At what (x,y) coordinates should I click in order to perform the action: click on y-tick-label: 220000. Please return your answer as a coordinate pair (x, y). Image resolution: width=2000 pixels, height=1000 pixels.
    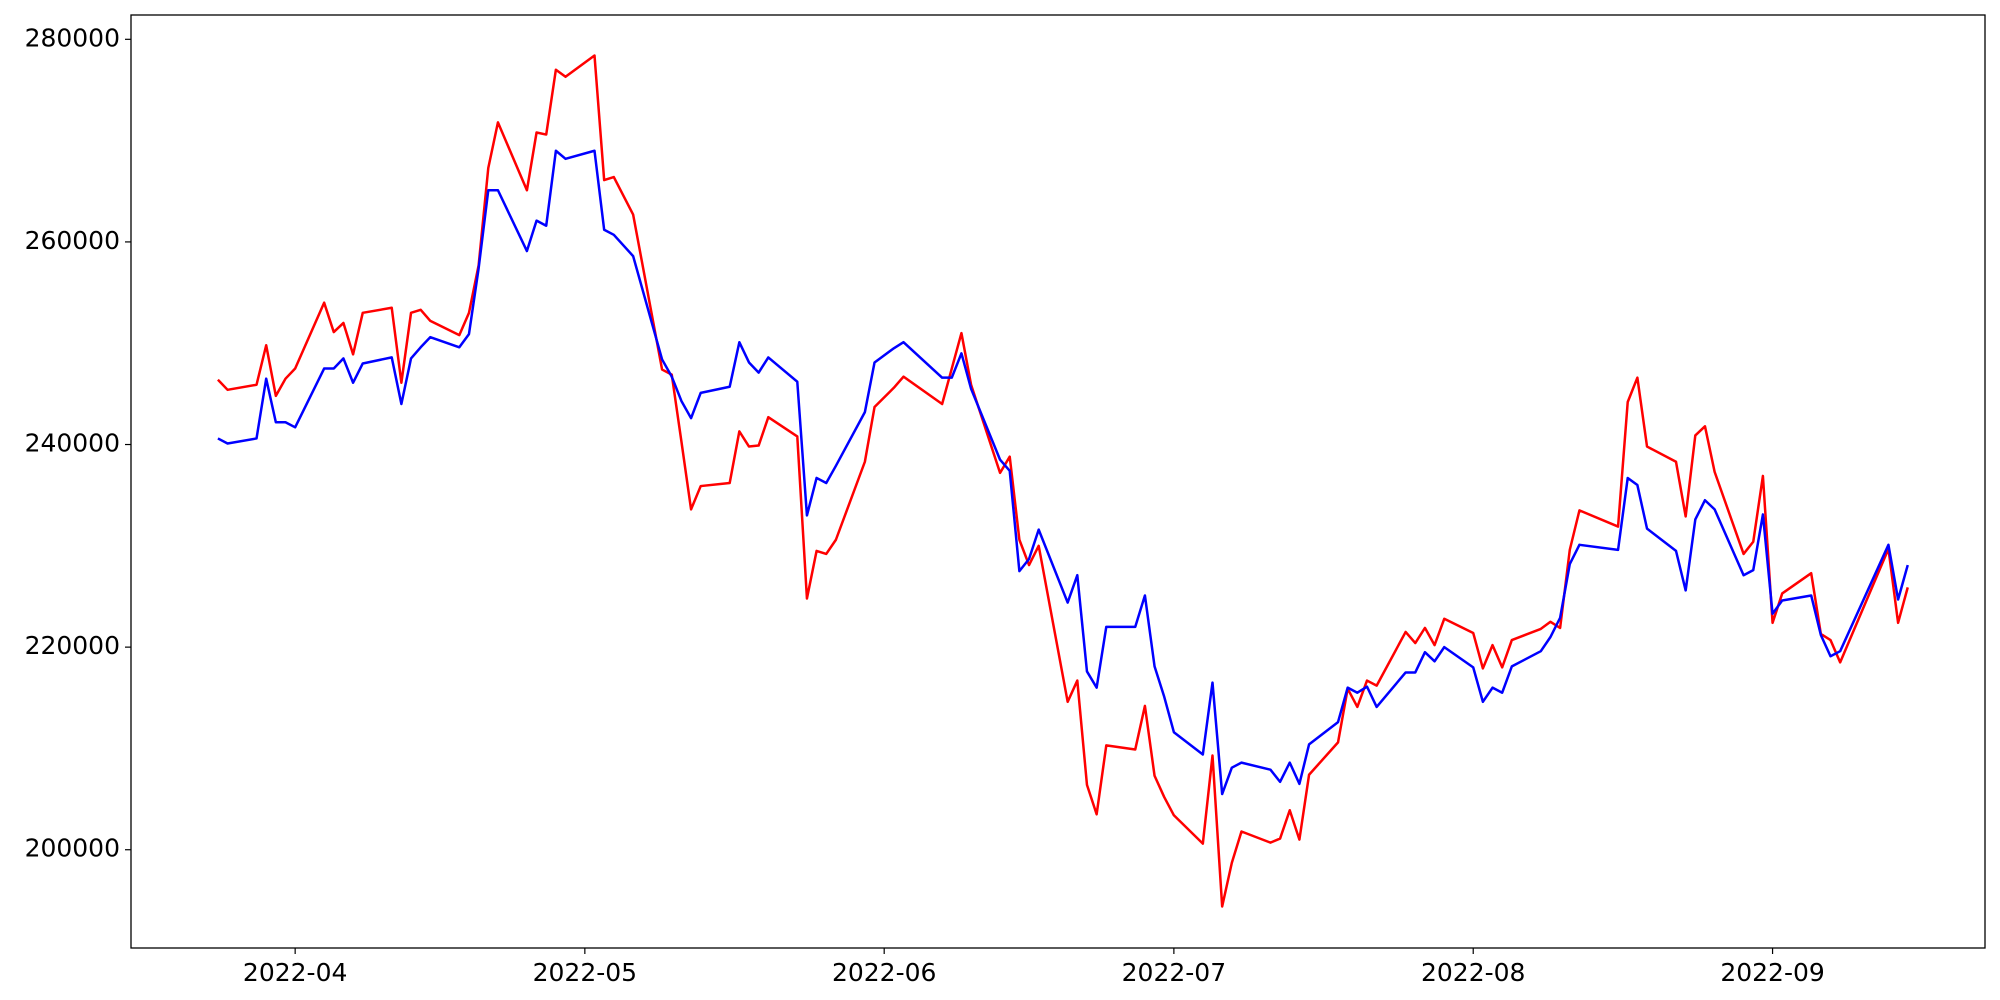
    Looking at the image, I should click on (72, 645).